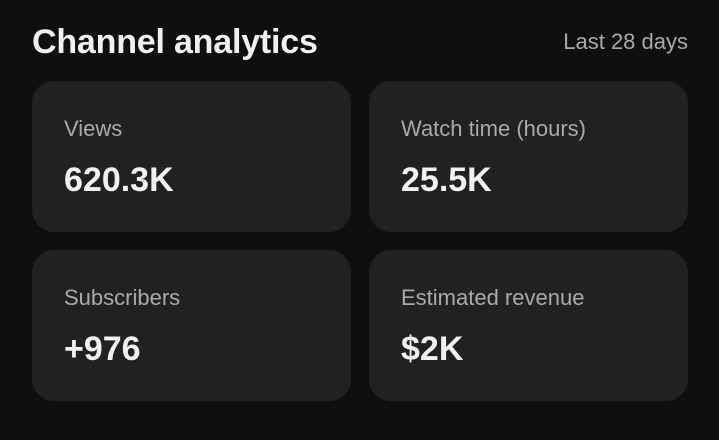  What do you see at coordinates (93, 128) in the screenshot?
I see `metric-label: Views` at bounding box center [93, 128].